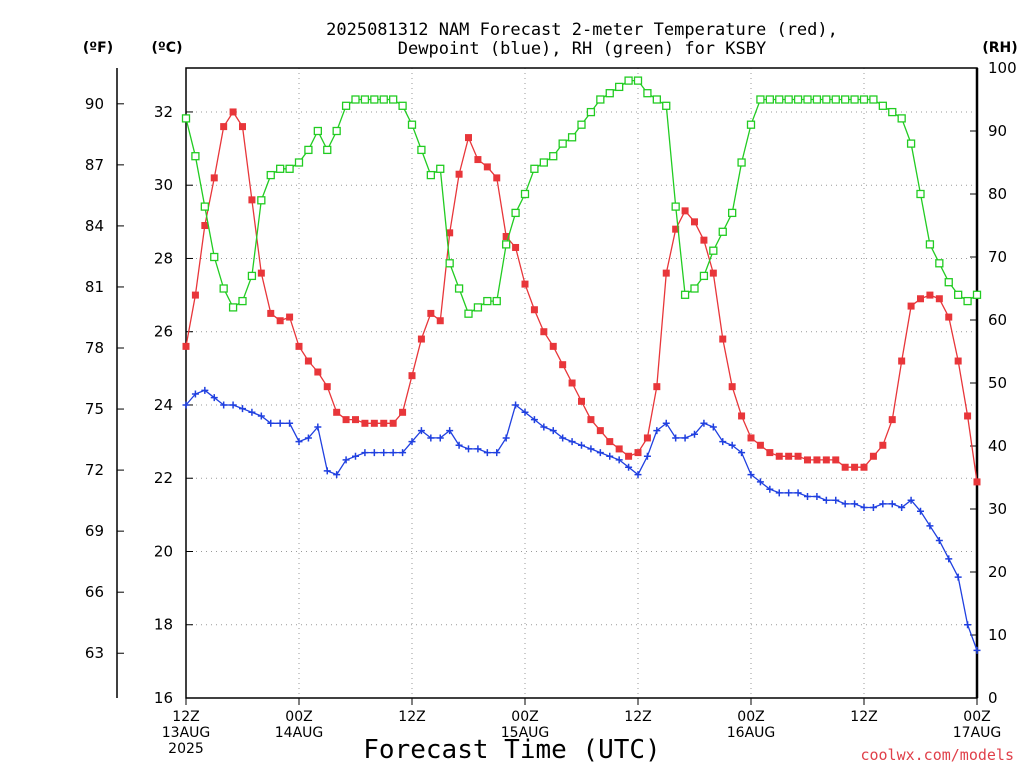 The height and width of the screenshot is (768, 1024). What do you see at coordinates (163, 405) in the screenshot?
I see `celsius-tick-label: 24` at bounding box center [163, 405].